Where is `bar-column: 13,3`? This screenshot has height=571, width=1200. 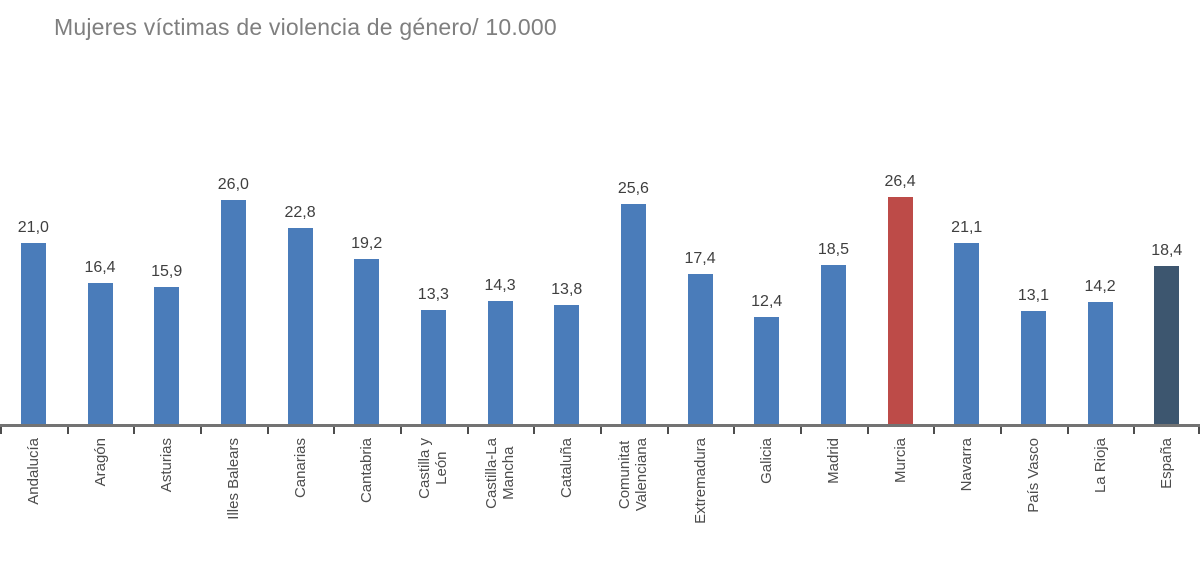
bar-column: 13,3 is located at coordinates (433, 355).